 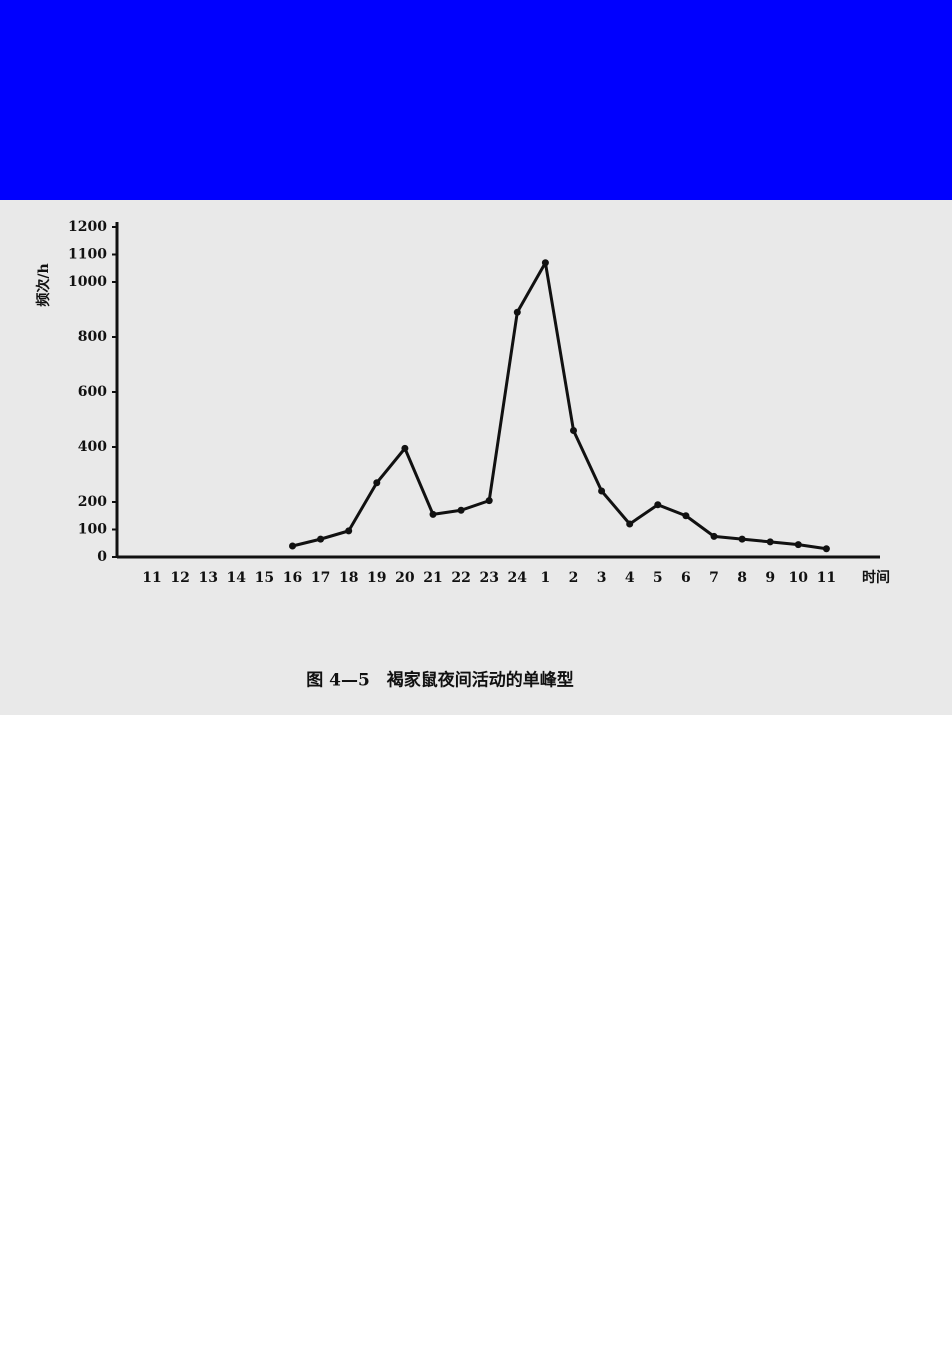 I want to click on caption: 图 4—5 褐家鼠夜间活动的单峰型, so click(x=440, y=680).